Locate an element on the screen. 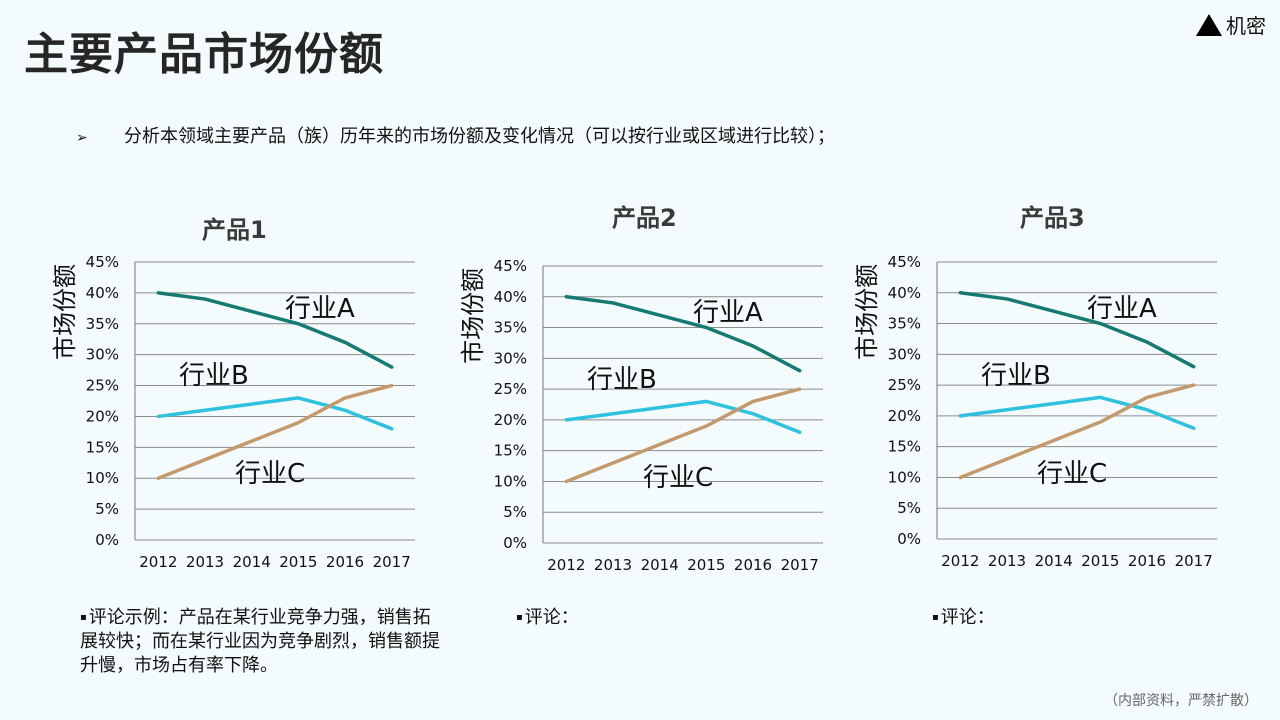  chart-1-title: 产品1 is located at coordinates (234, 230).